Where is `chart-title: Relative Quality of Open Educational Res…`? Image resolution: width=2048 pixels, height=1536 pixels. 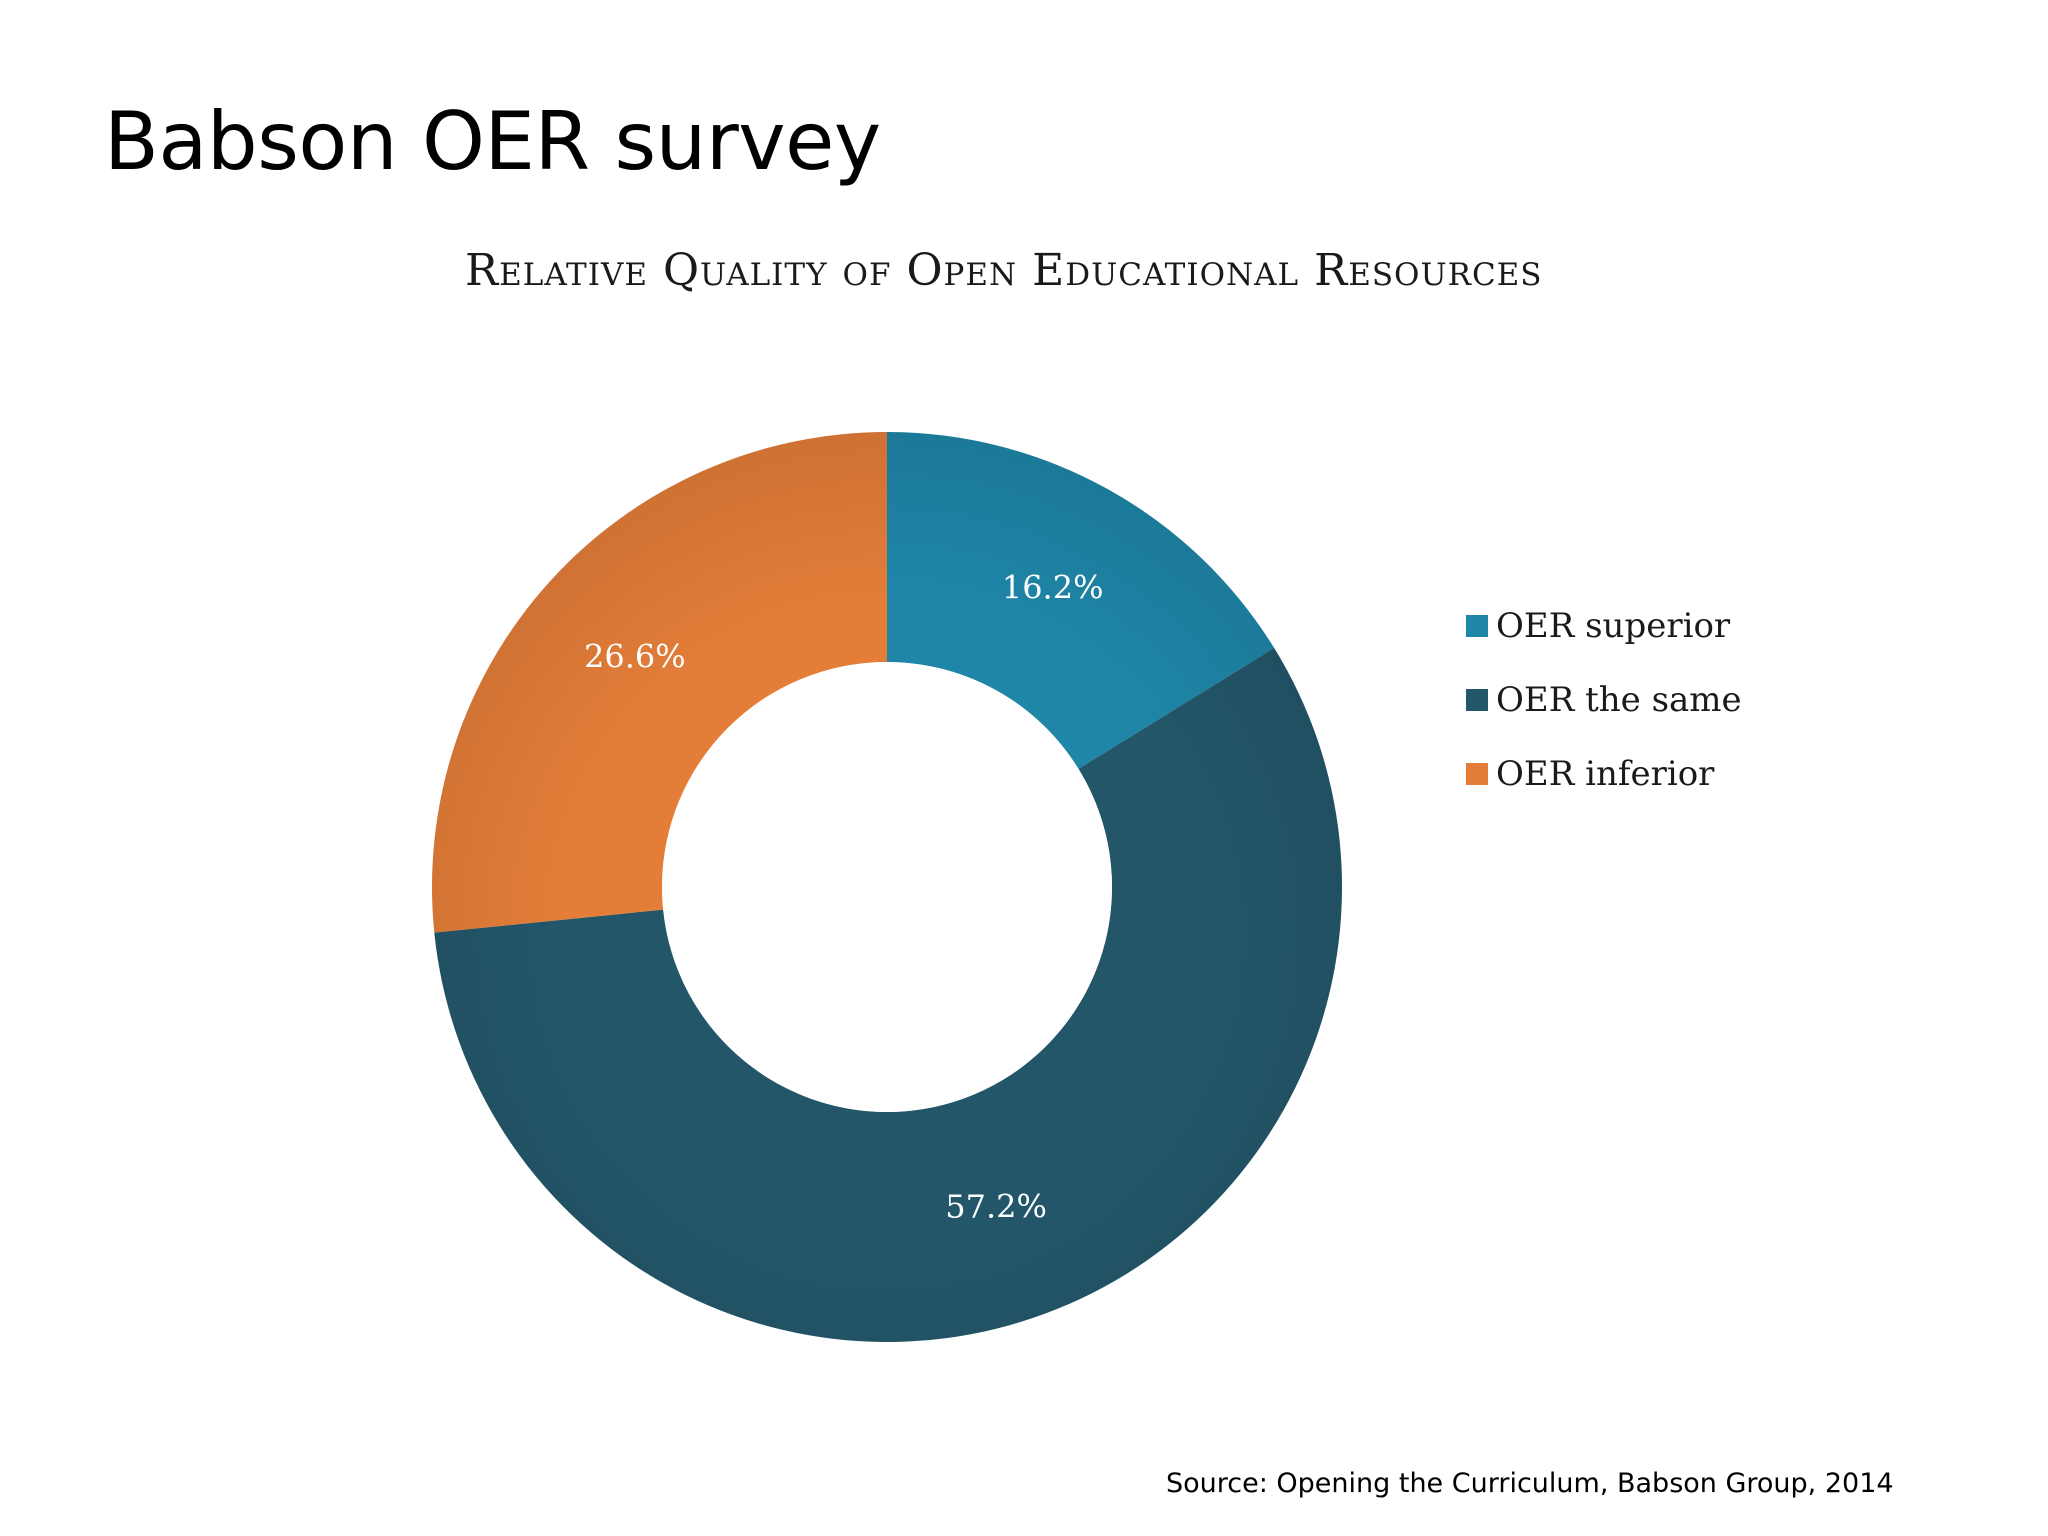
chart-title: Relative Quality of Open Educational Res… is located at coordinates (1004, 270).